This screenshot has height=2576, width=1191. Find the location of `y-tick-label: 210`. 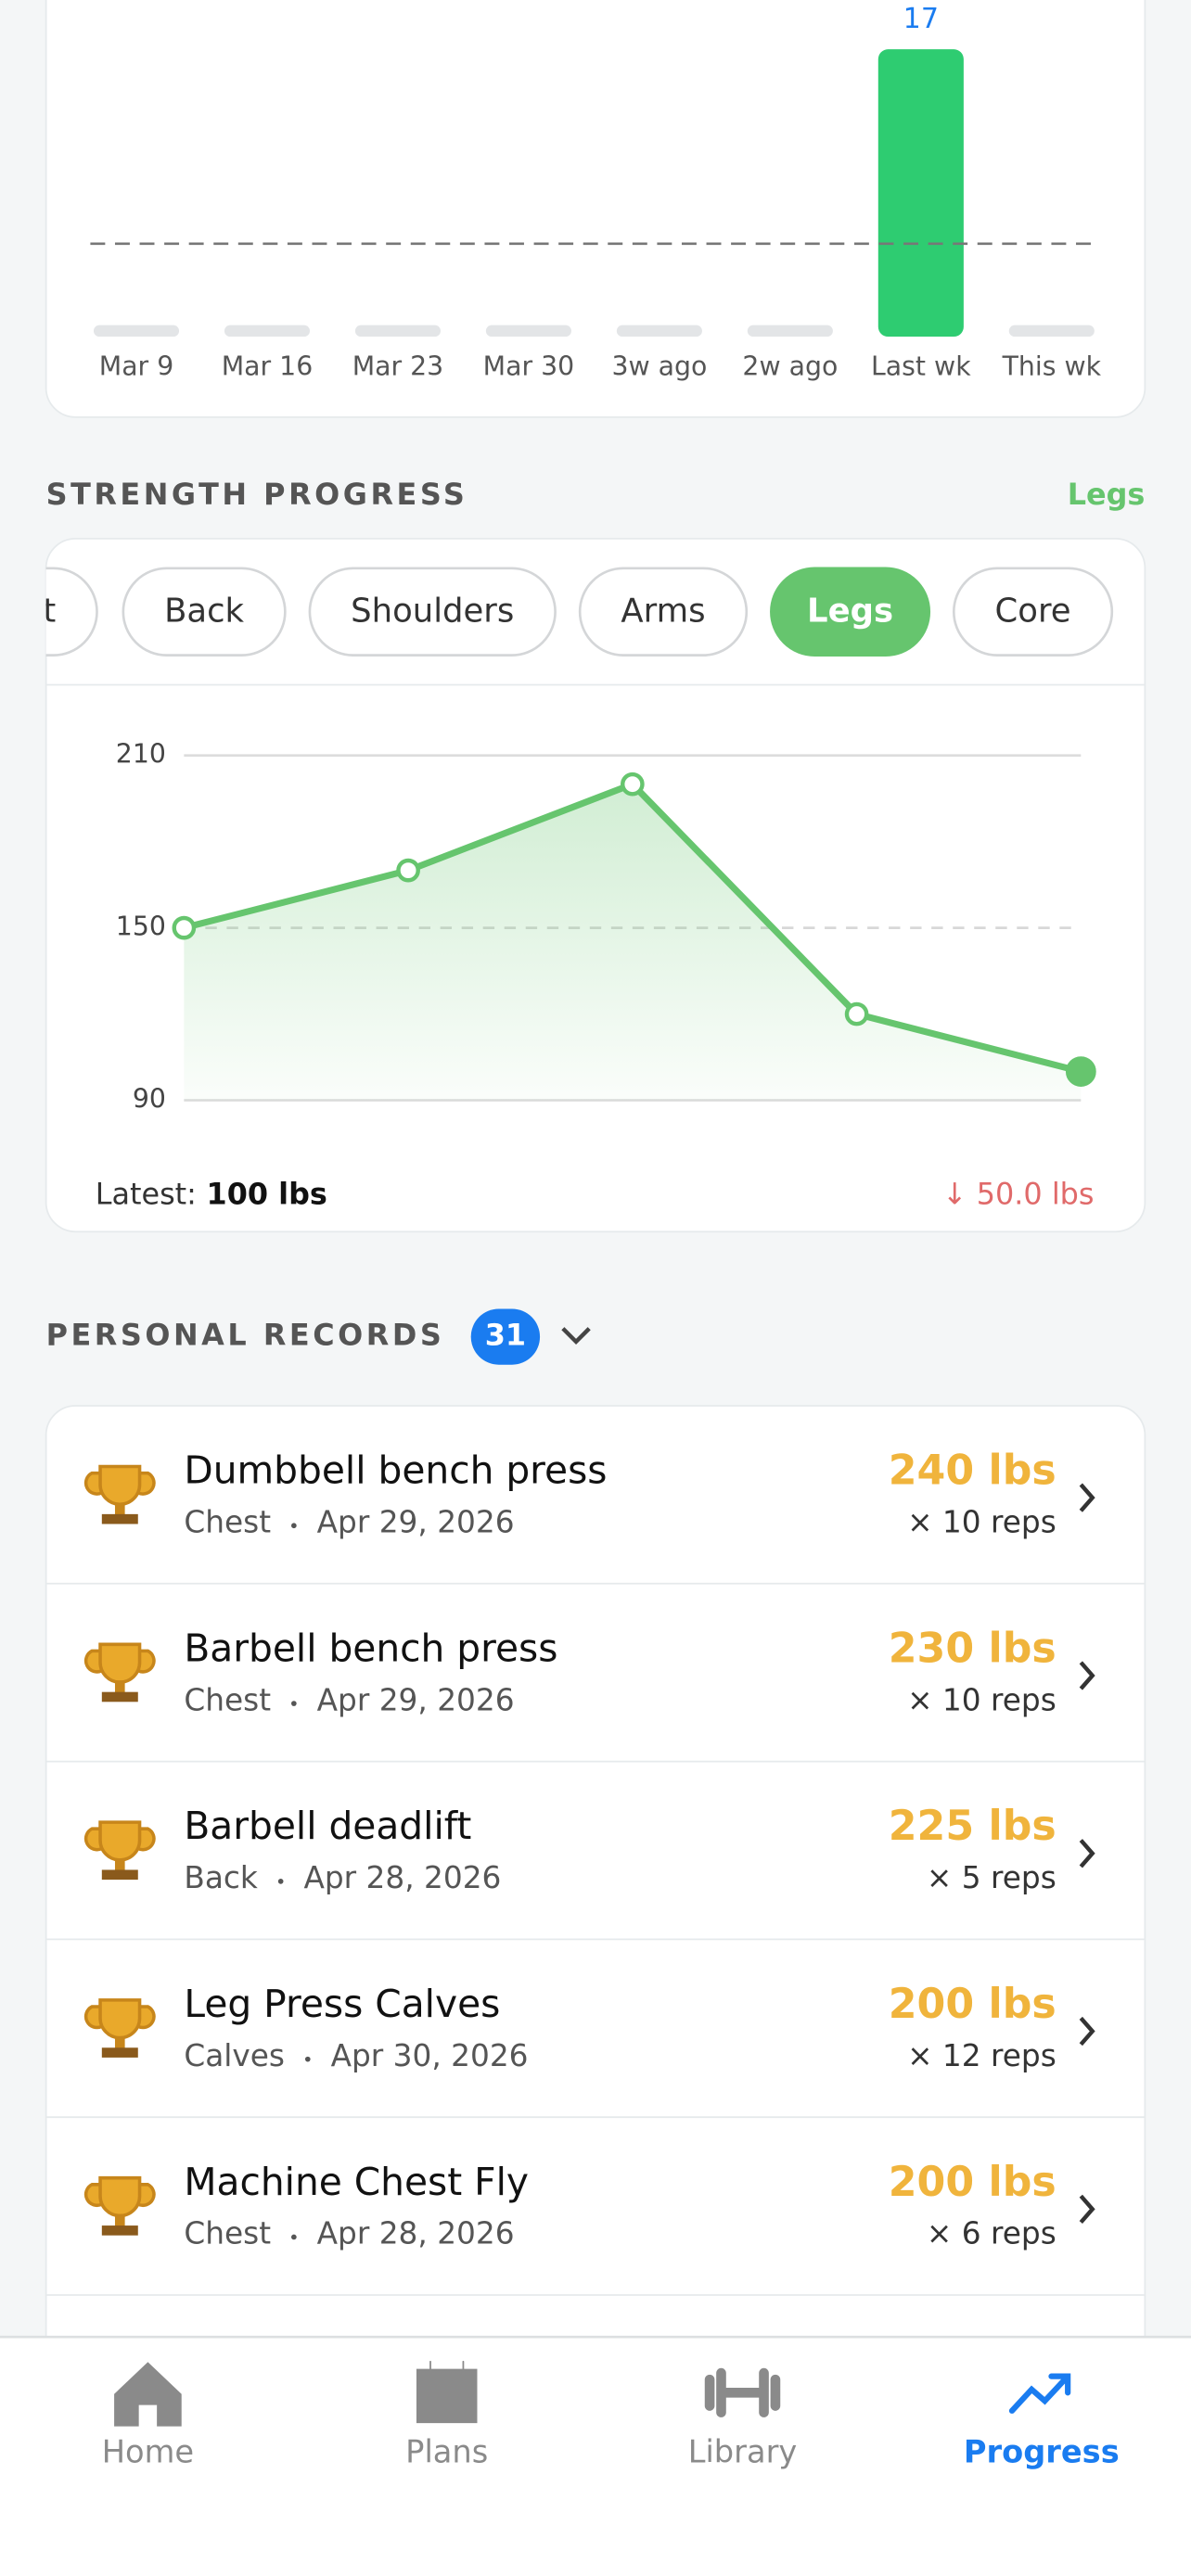

y-tick-label: 210 is located at coordinates (141, 754).